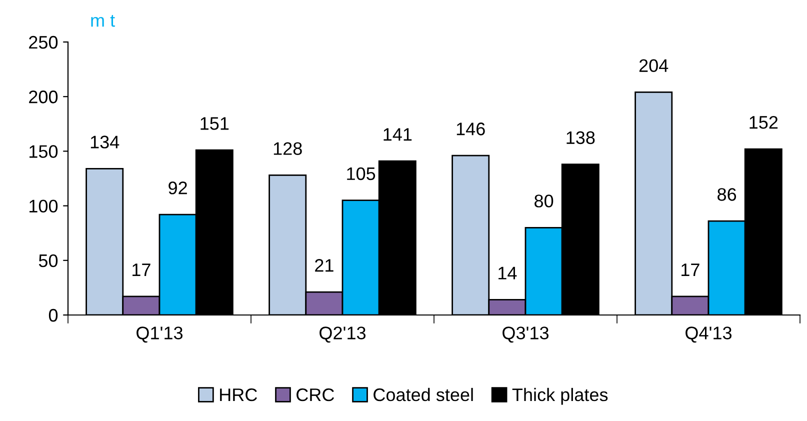  I want to click on y-tick-label: 0, so click(53, 315).